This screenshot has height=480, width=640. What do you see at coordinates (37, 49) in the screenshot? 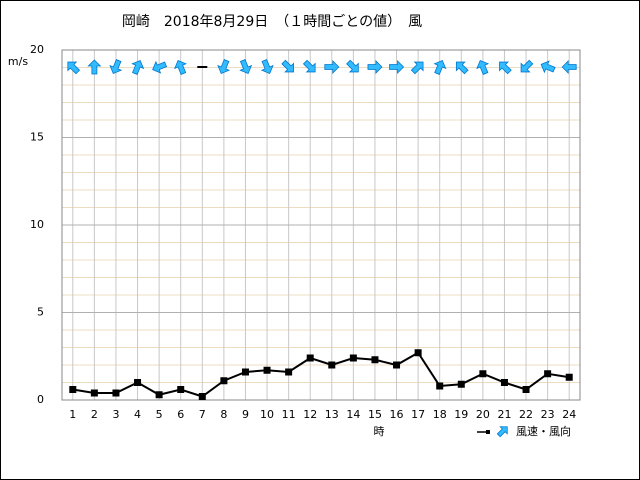
I see `y-tick-label: 20` at bounding box center [37, 49].